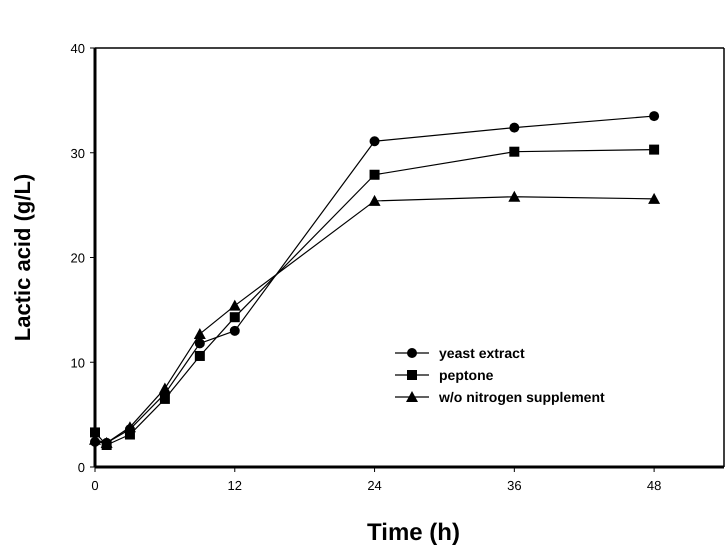  I want to click on x-tick-label: 36, so click(514, 485).